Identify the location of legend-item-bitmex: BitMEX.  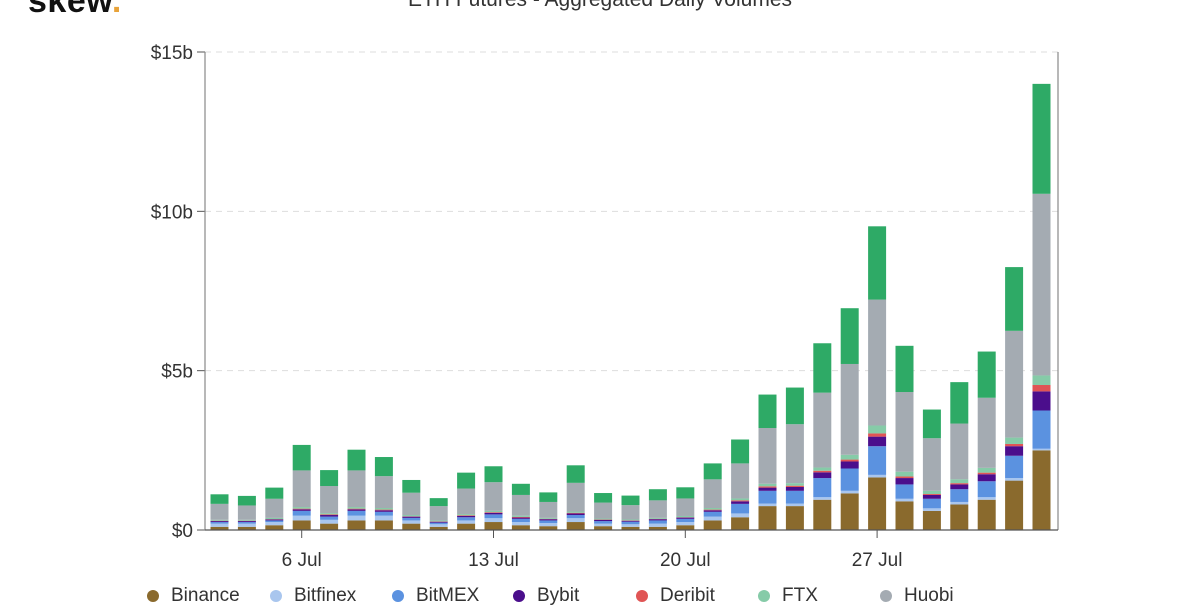
(435, 596).